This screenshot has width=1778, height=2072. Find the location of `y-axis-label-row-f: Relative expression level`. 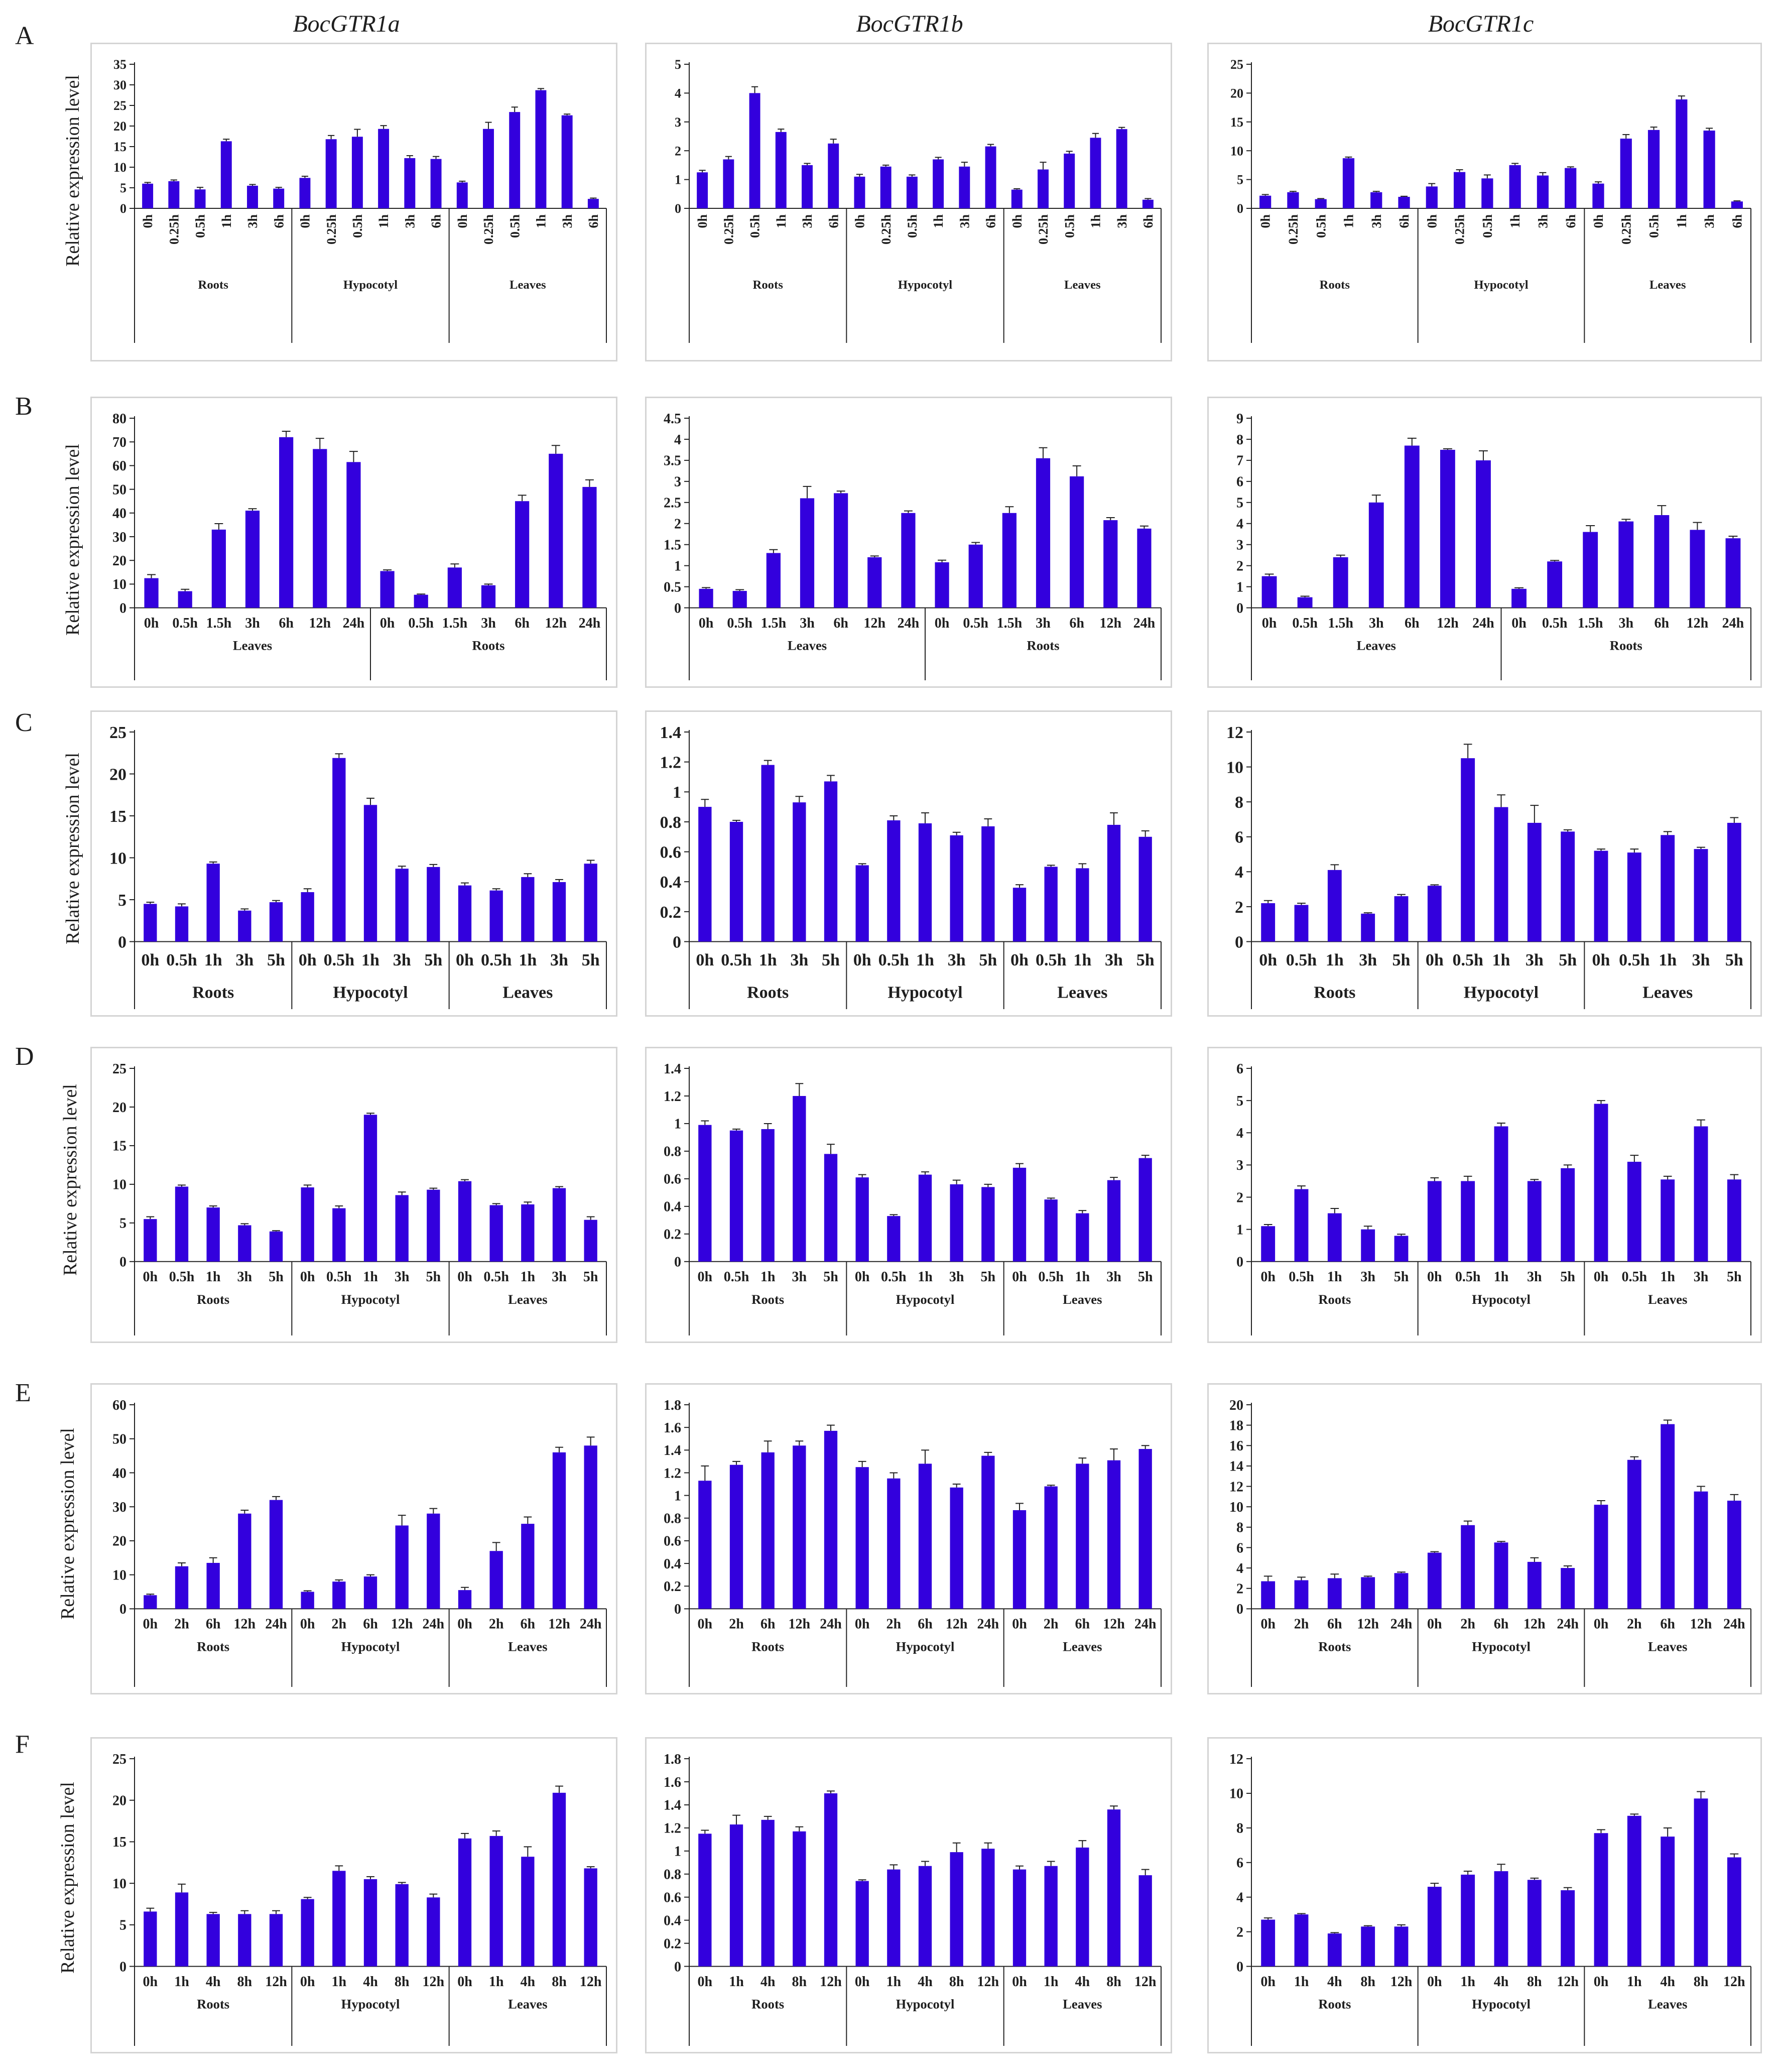

y-axis-label-row-f: Relative expression level is located at coordinates (67, 1878).